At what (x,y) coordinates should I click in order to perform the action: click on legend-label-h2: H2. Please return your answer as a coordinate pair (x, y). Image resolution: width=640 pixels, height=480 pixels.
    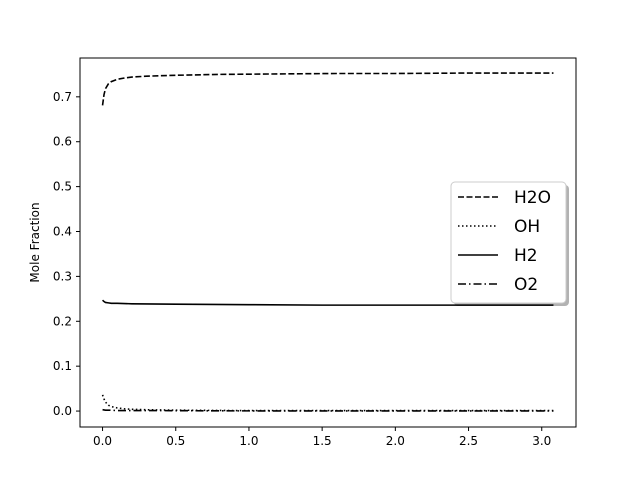
    Looking at the image, I should click on (526, 256).